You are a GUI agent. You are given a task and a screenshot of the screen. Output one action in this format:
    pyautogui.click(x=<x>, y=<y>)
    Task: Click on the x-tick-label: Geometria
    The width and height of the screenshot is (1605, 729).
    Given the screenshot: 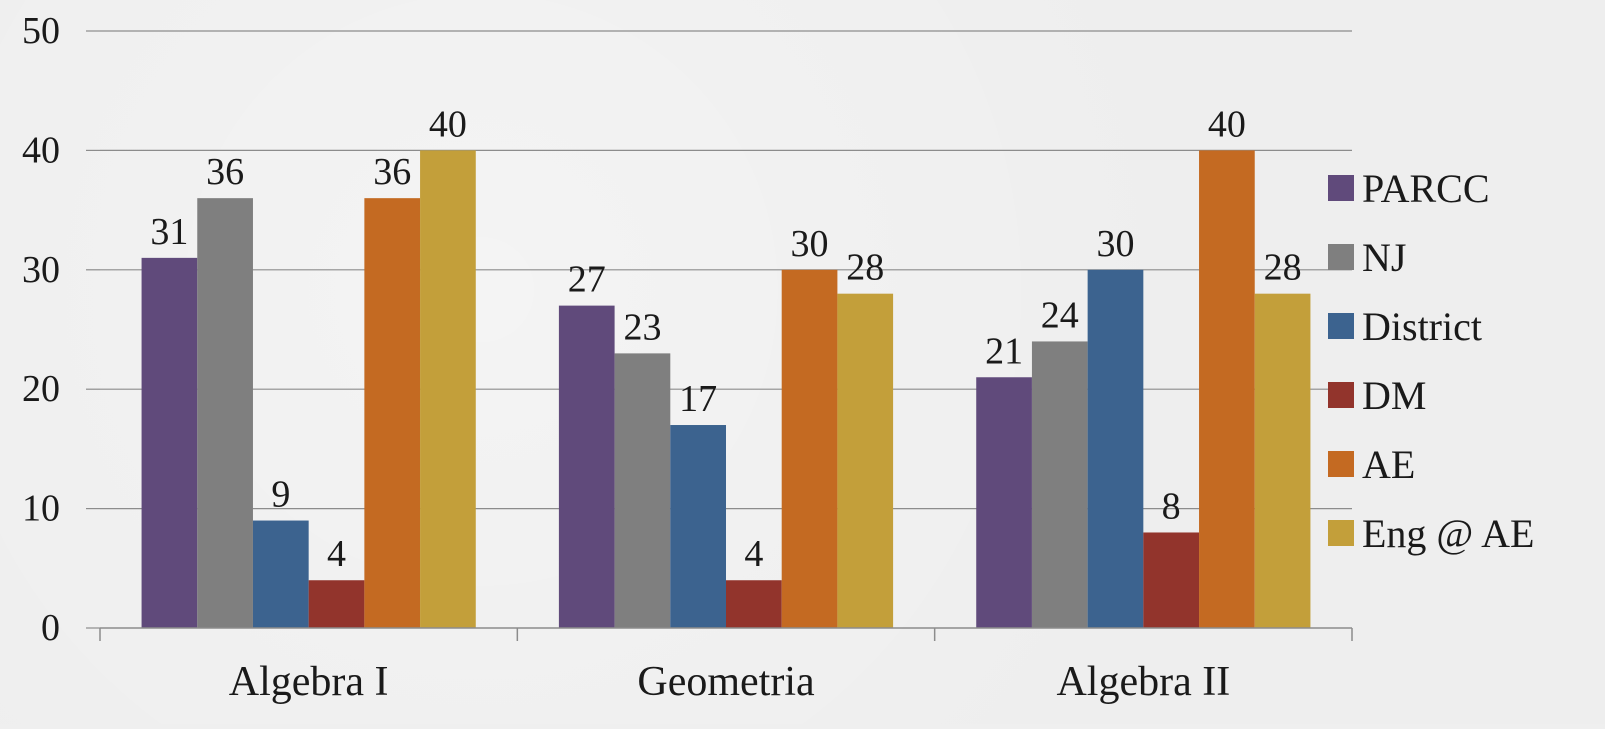 What is the action you would take?
    pyautogui.click(x=726, y=682)
    